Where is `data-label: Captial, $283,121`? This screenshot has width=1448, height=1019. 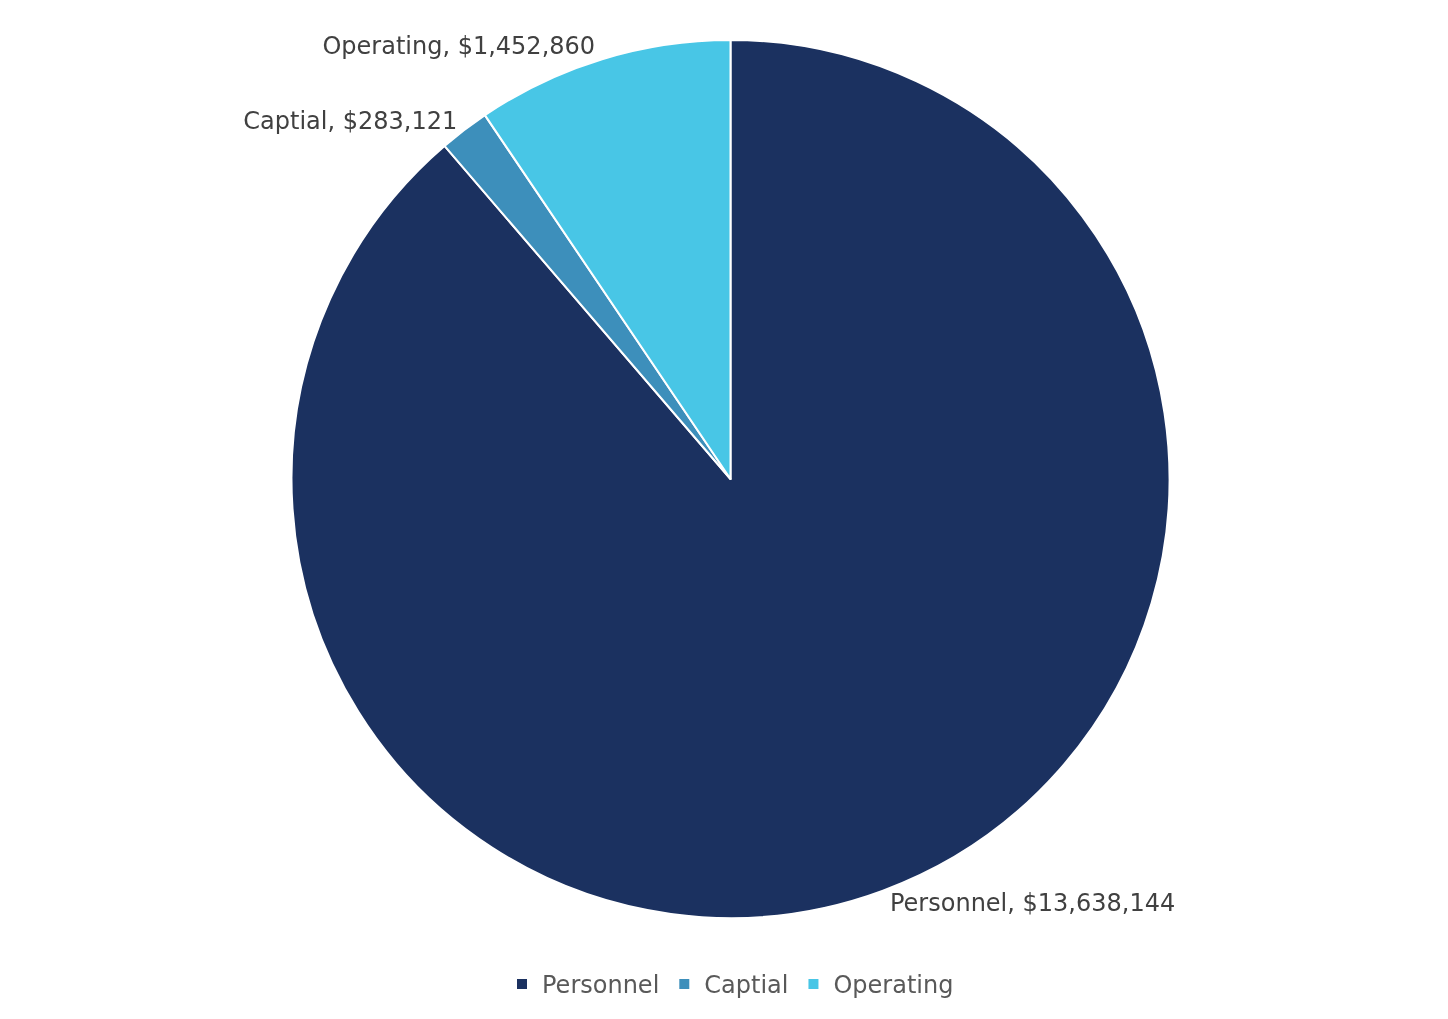 data-label: Captial, $283,121 is located at coordinates (350, 121).